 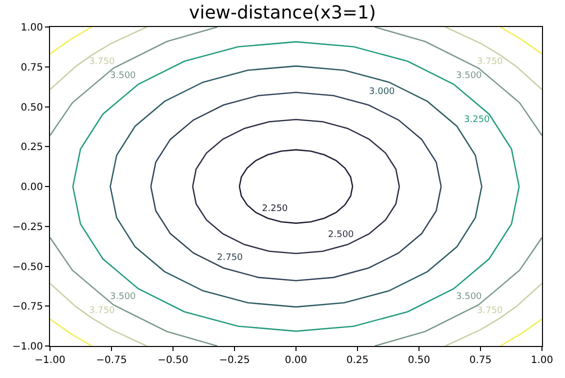 I want to click on x-tick-label: −1.00, so click(x=50, y=360).